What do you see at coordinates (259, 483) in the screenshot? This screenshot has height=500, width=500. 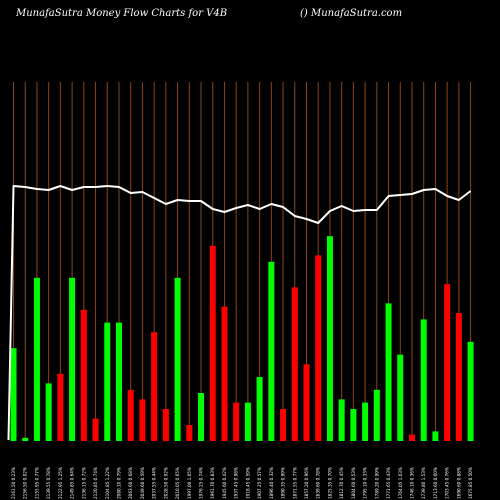 I see `bar-label: 1907.25 0.57%` at bounding box center [259, 483].